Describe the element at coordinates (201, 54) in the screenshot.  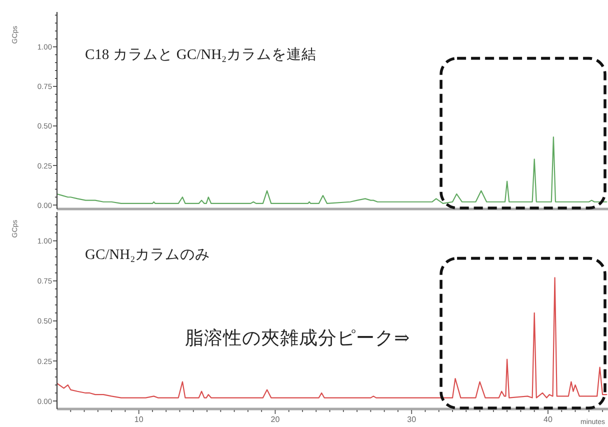
I see `text: C18 カラムと GC/NH₂カラムを連結` at that location.